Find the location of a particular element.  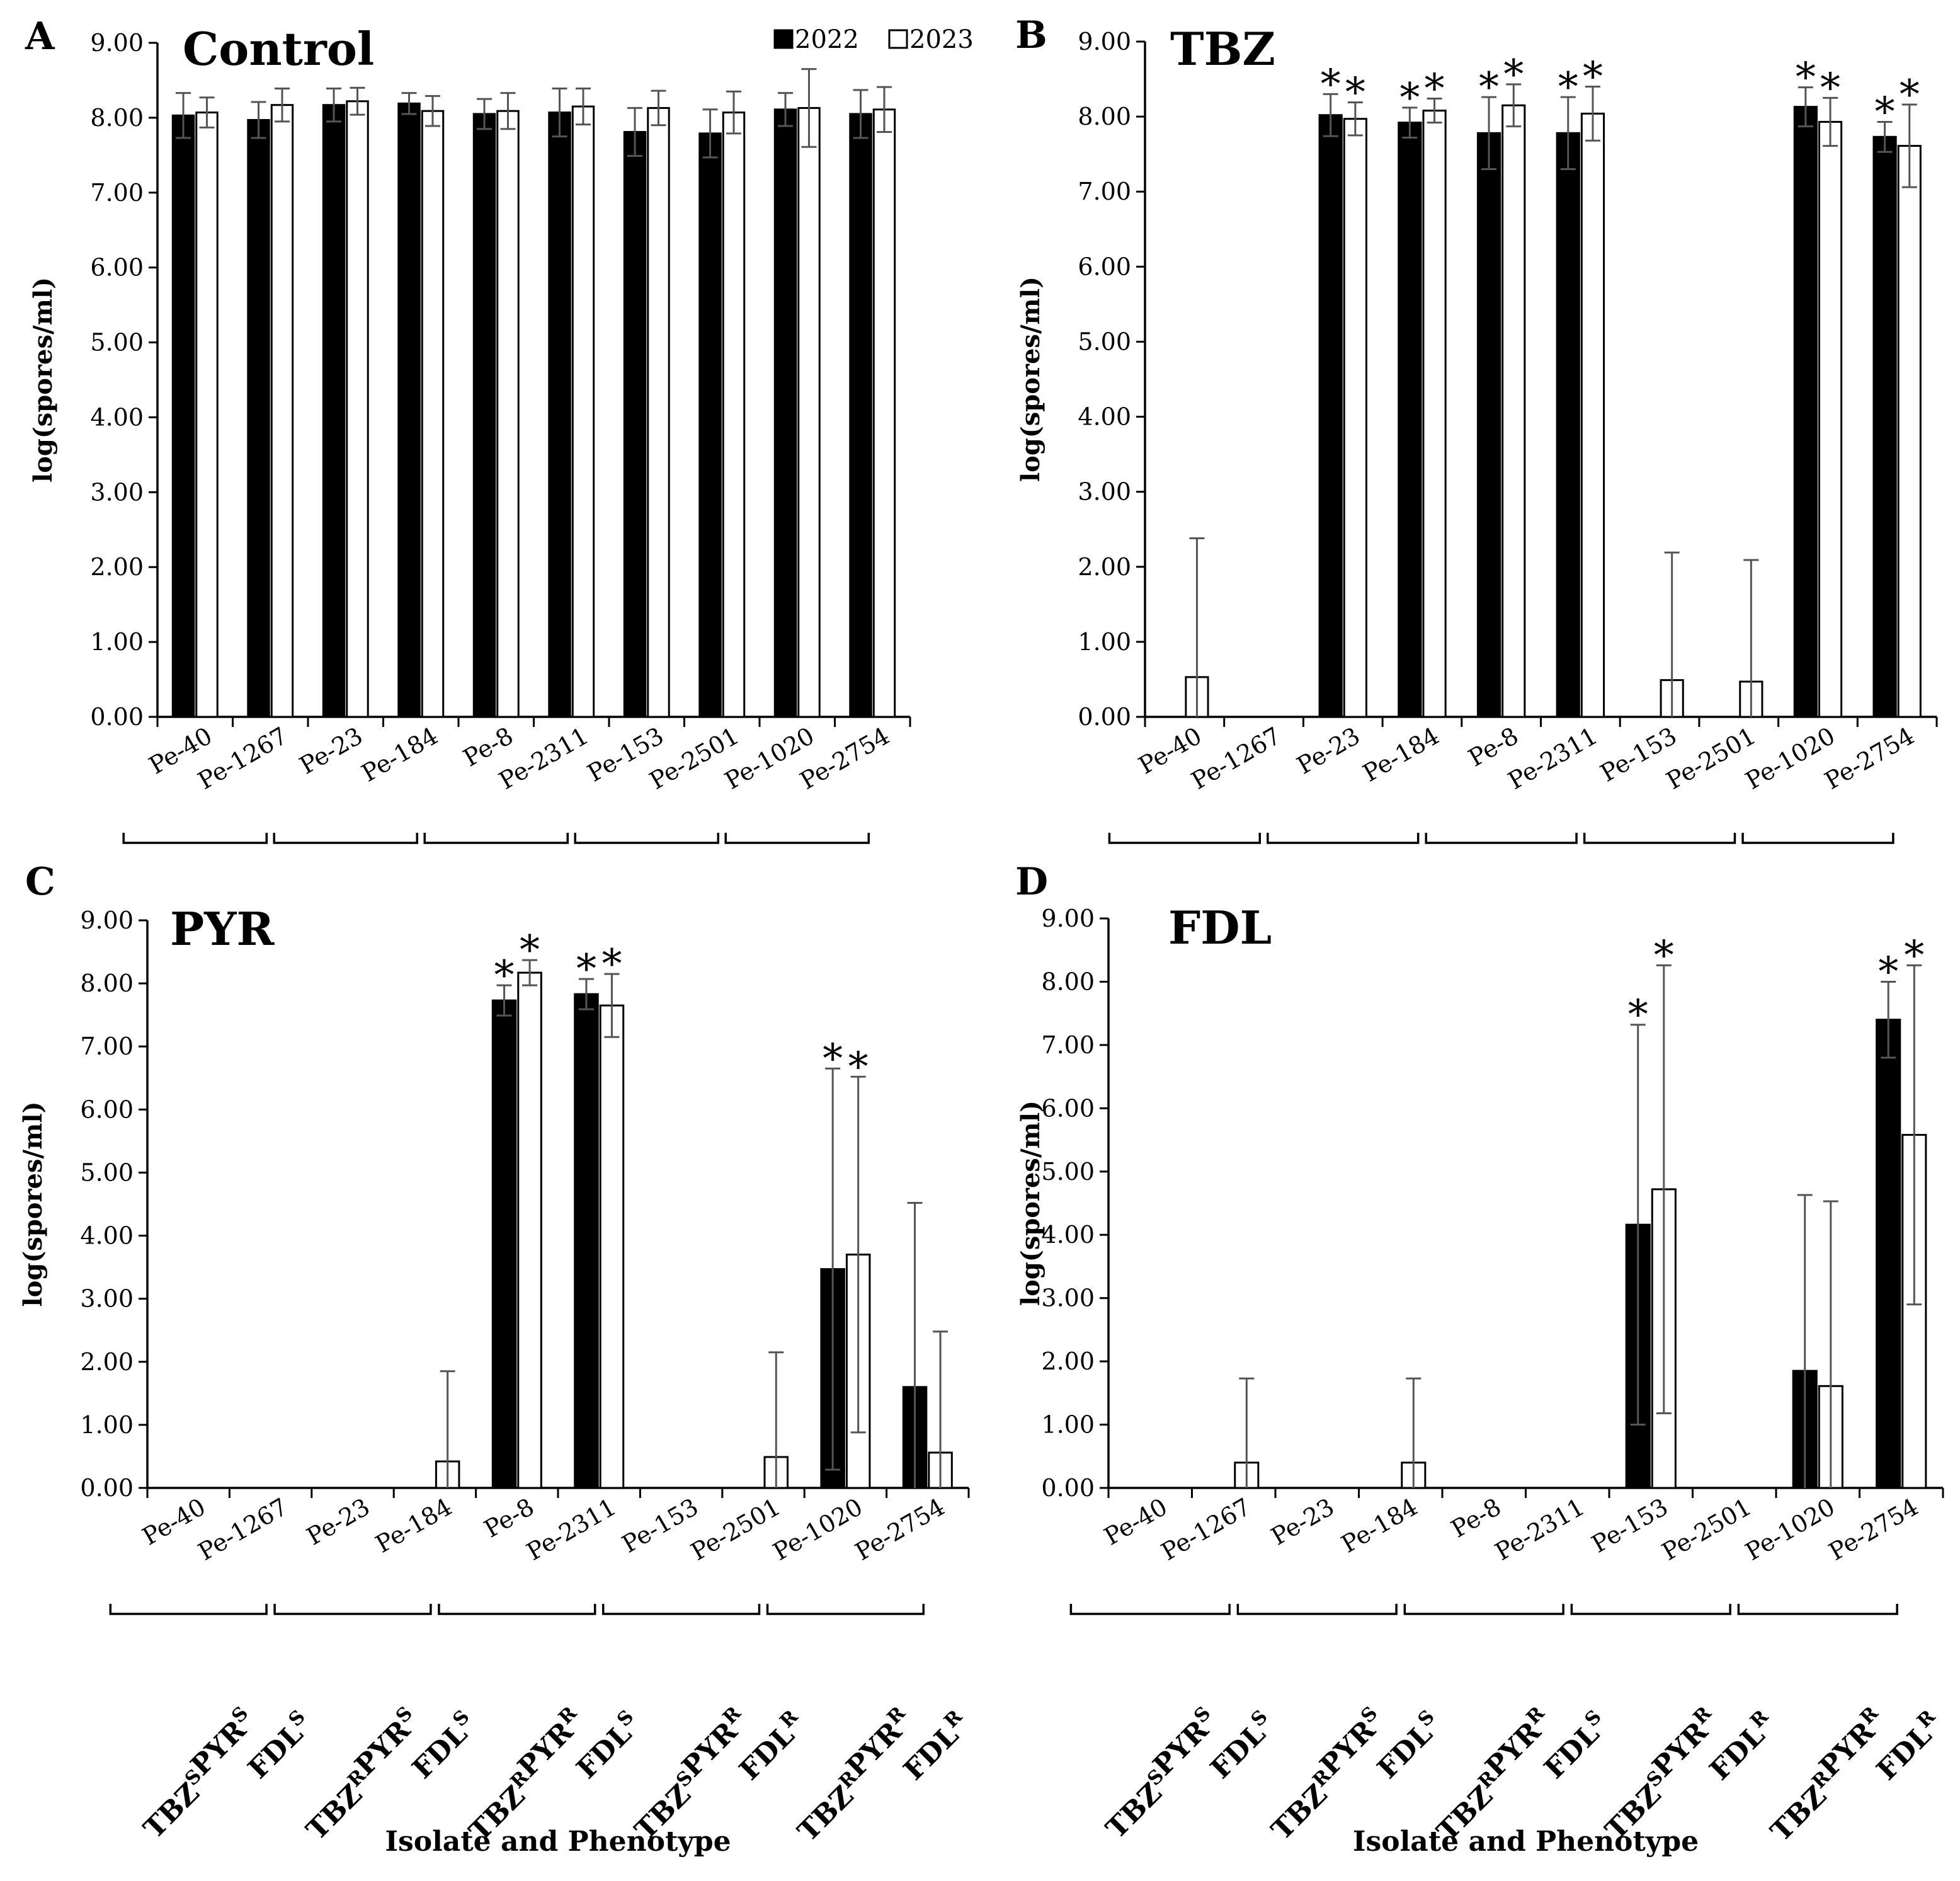

x-tick-label: Pe-1267 is located at coordinates (242, 1530).